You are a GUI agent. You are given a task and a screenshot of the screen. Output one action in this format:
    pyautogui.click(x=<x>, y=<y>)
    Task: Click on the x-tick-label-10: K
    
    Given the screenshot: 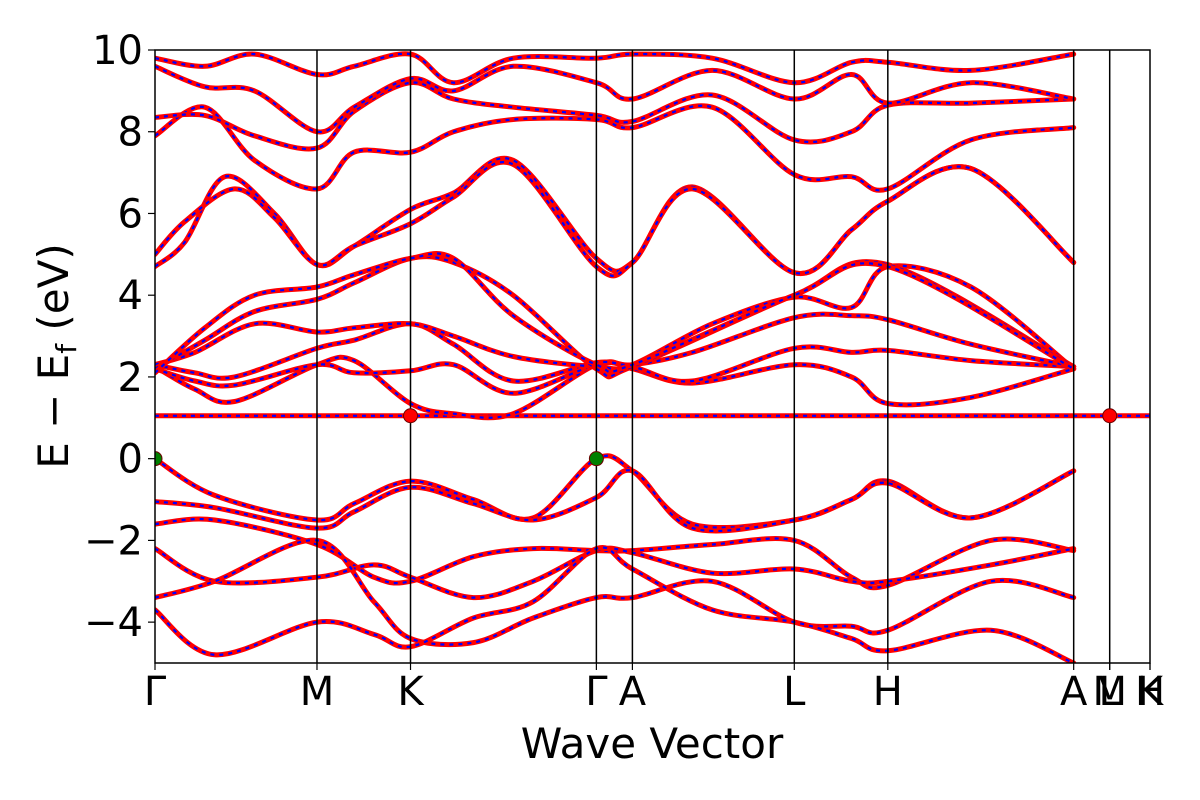 What is the action you would take?
    pyautogui.click(x=1151, y=692)
    